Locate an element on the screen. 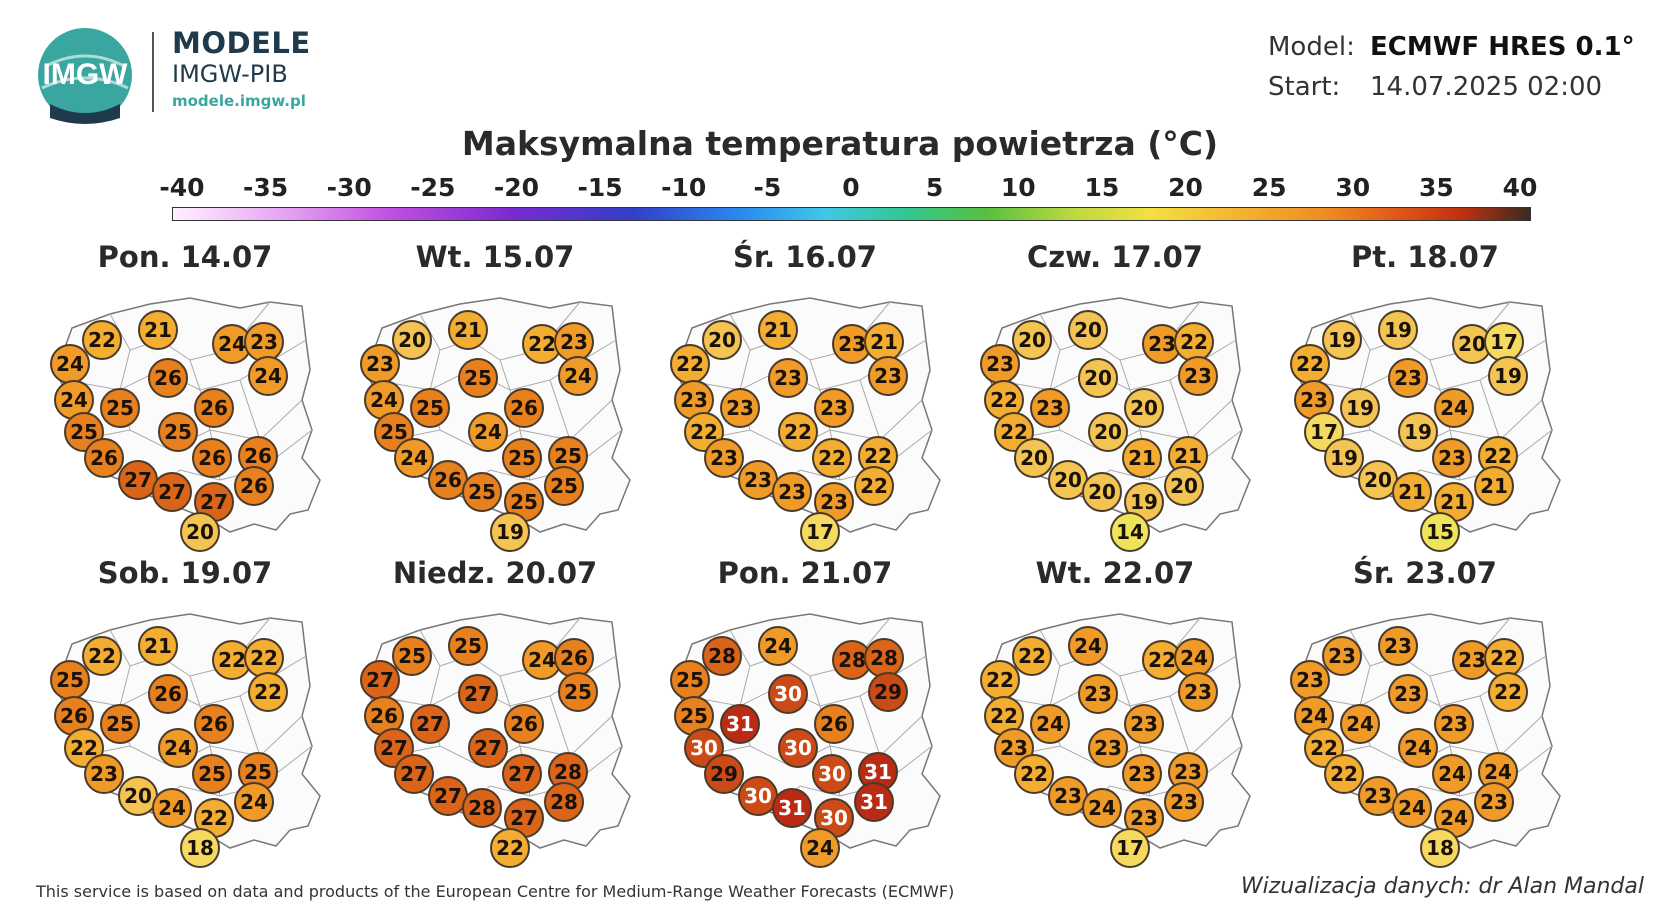 Image resolution: width=1680 pixels, height=901 pixels. legend-tick: -15 is located at coordinates (600, 187).